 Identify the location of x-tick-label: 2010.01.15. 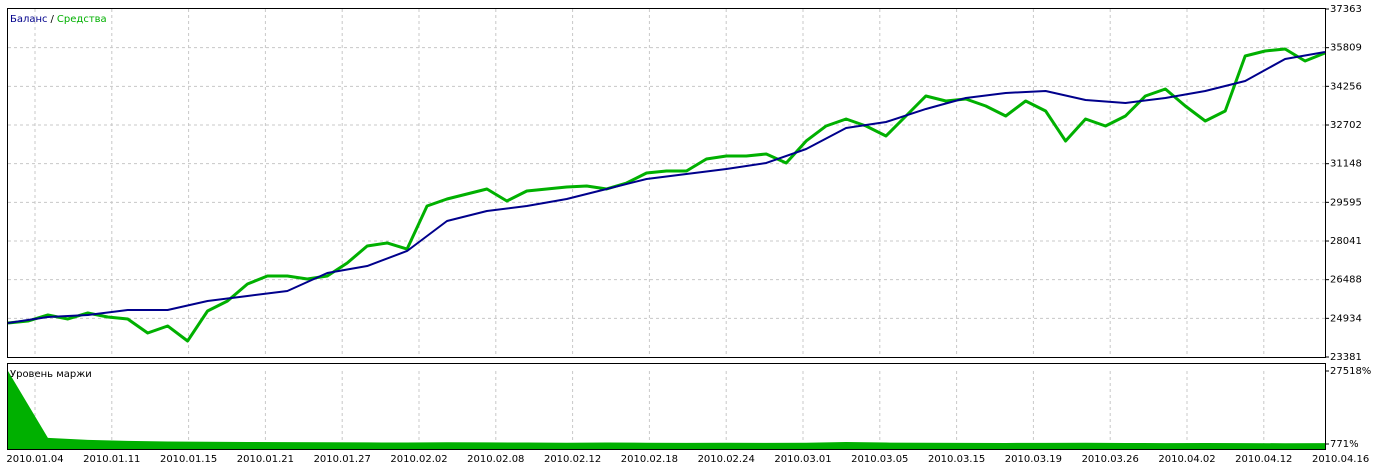
(188, 459).